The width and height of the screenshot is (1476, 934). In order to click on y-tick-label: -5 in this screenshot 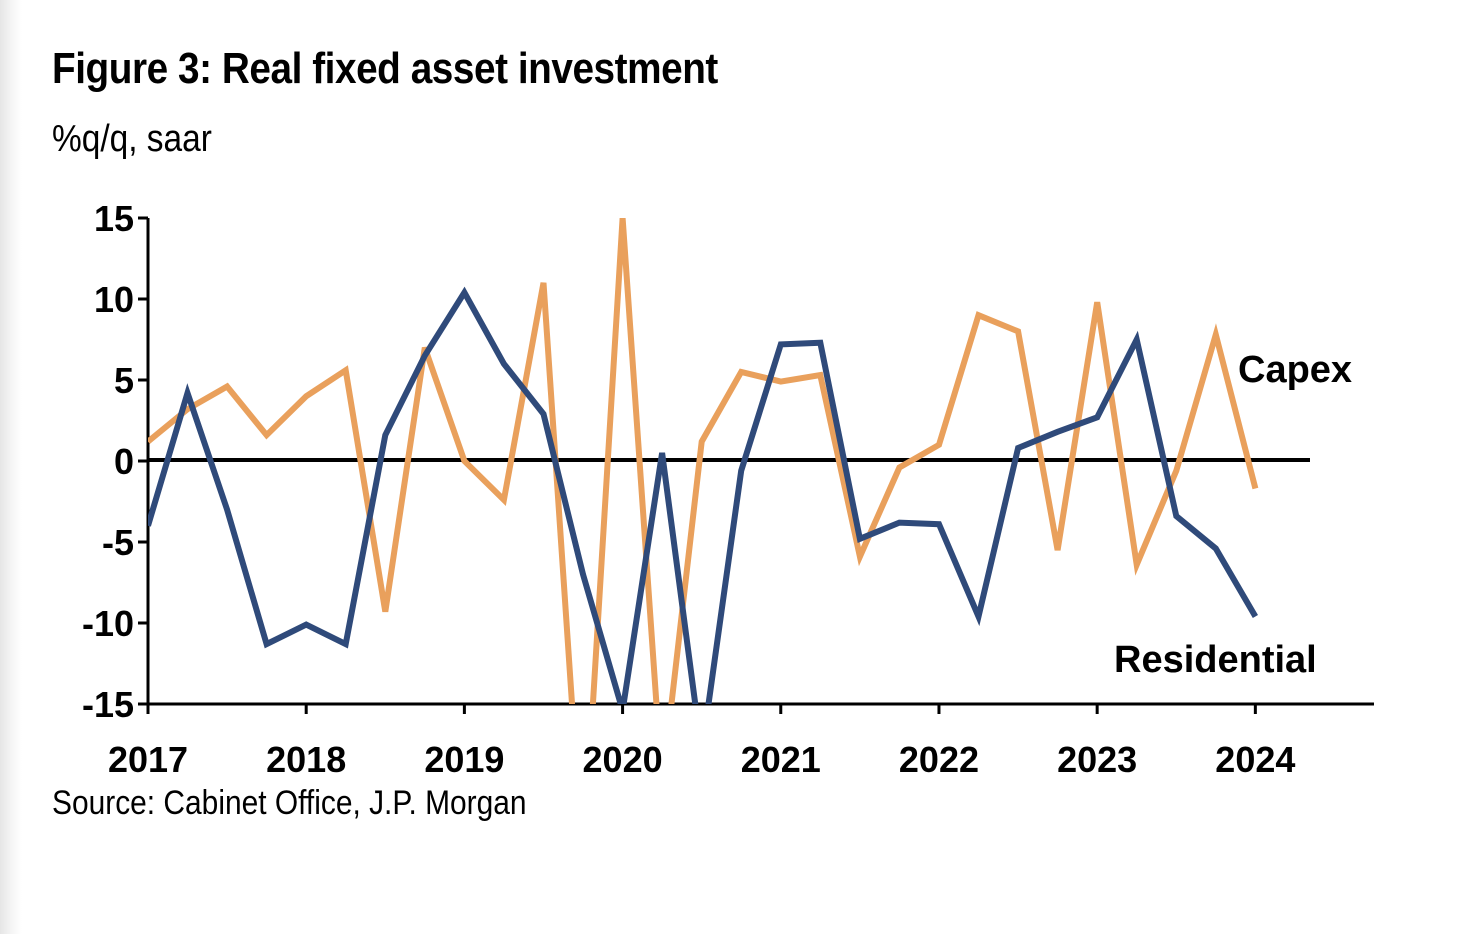, I will do `click(118, 542)`.